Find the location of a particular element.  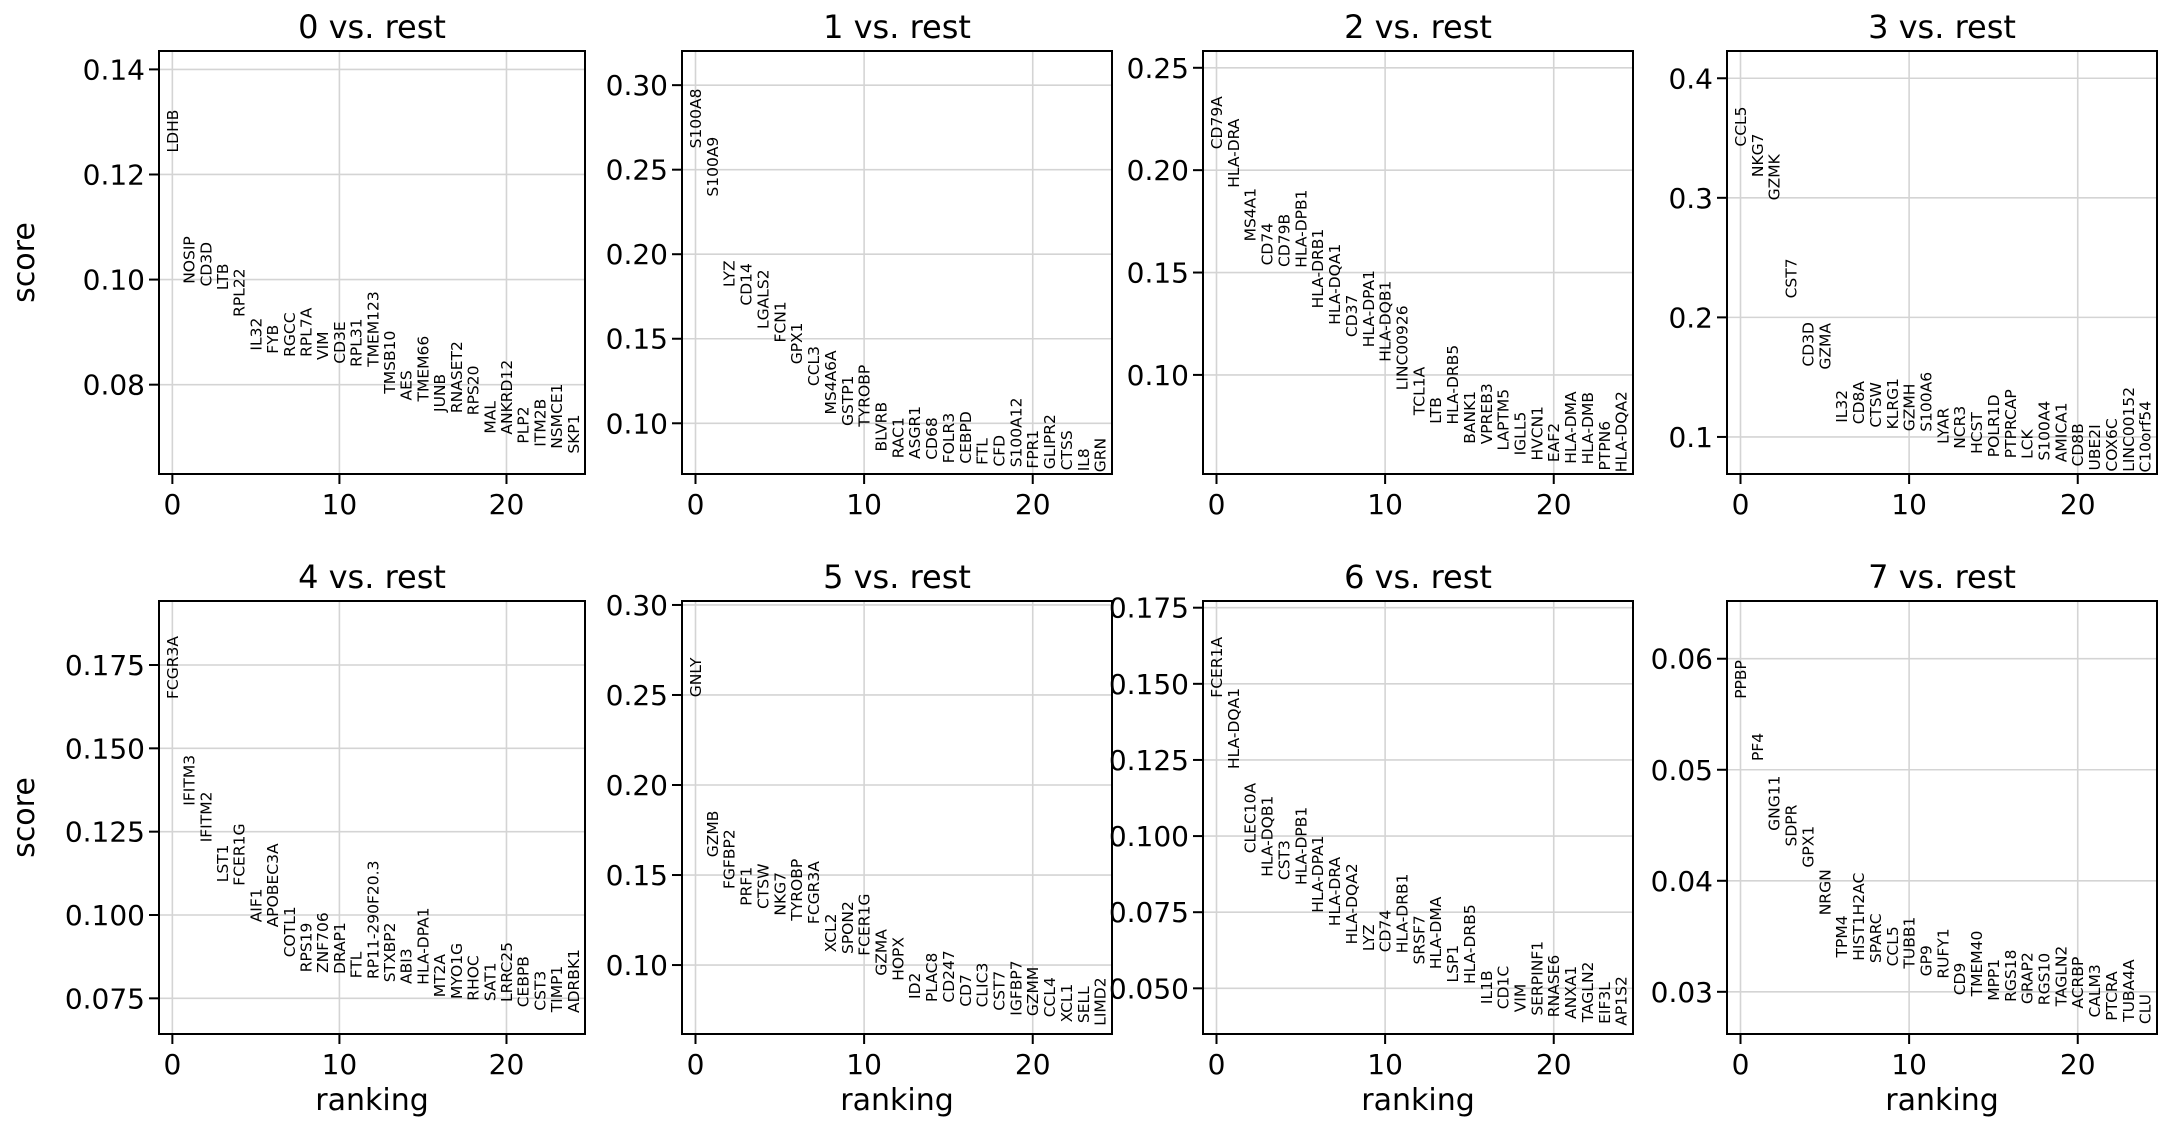

gene-label: ANXA1 is located at coordinates (1571, 992).